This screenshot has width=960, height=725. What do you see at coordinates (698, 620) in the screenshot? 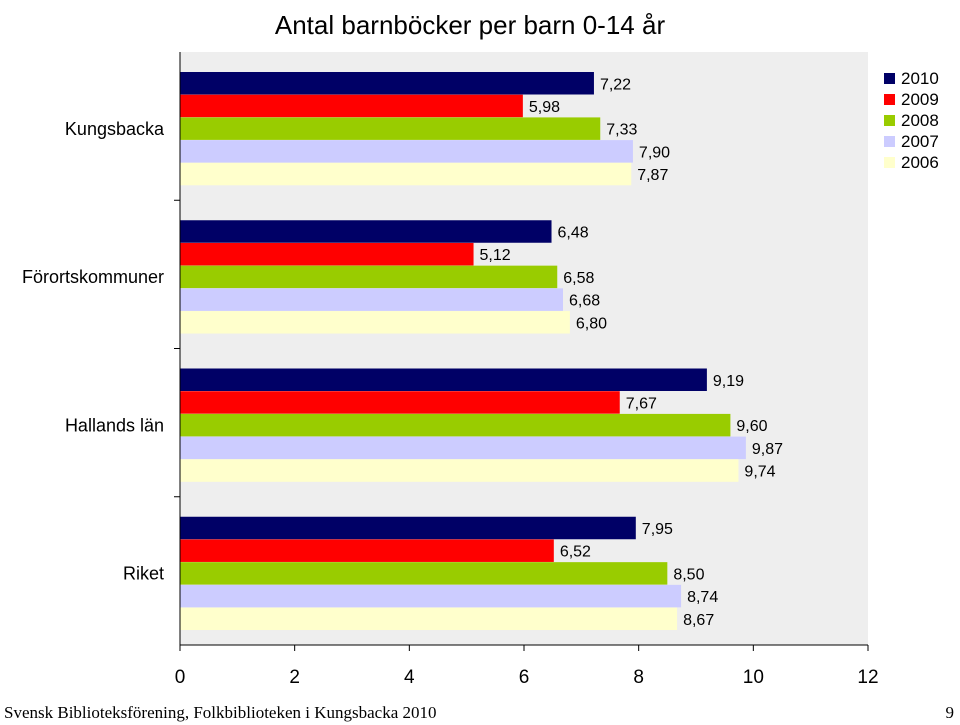
I see `data-label: 8,67` at bounding box center [698, 620].